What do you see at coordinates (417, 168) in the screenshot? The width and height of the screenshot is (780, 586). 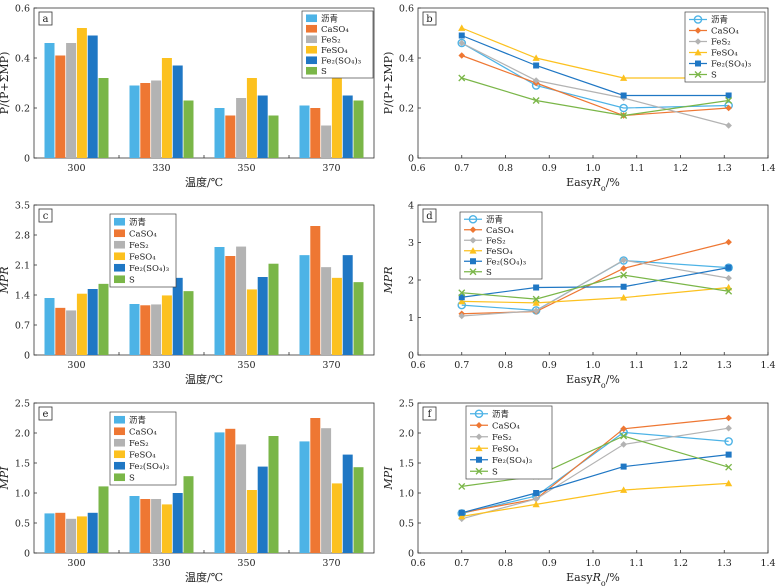 I see `x-tick-label: 0.6` at bounding box center [417, 168].